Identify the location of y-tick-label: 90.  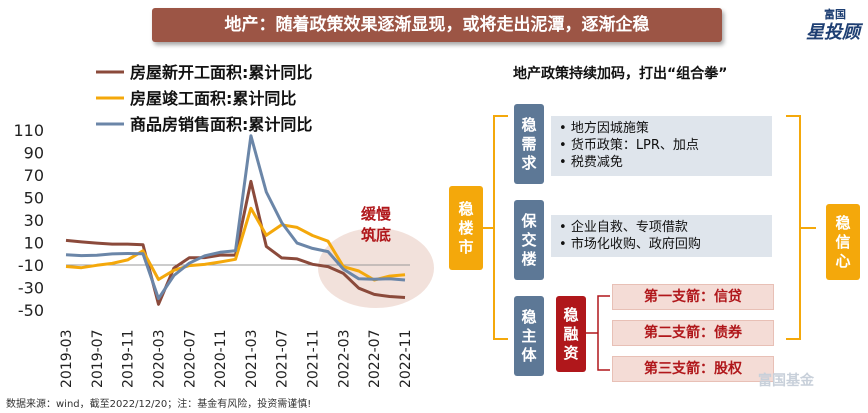
(34, 153).